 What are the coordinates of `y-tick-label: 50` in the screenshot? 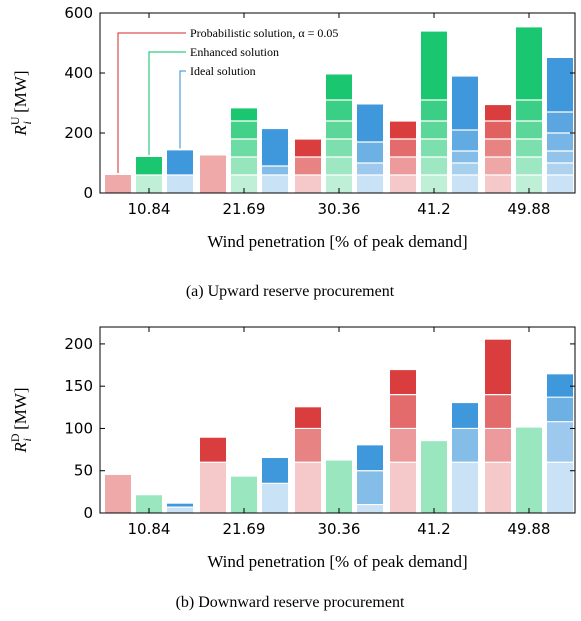 It's located at (83, 471).